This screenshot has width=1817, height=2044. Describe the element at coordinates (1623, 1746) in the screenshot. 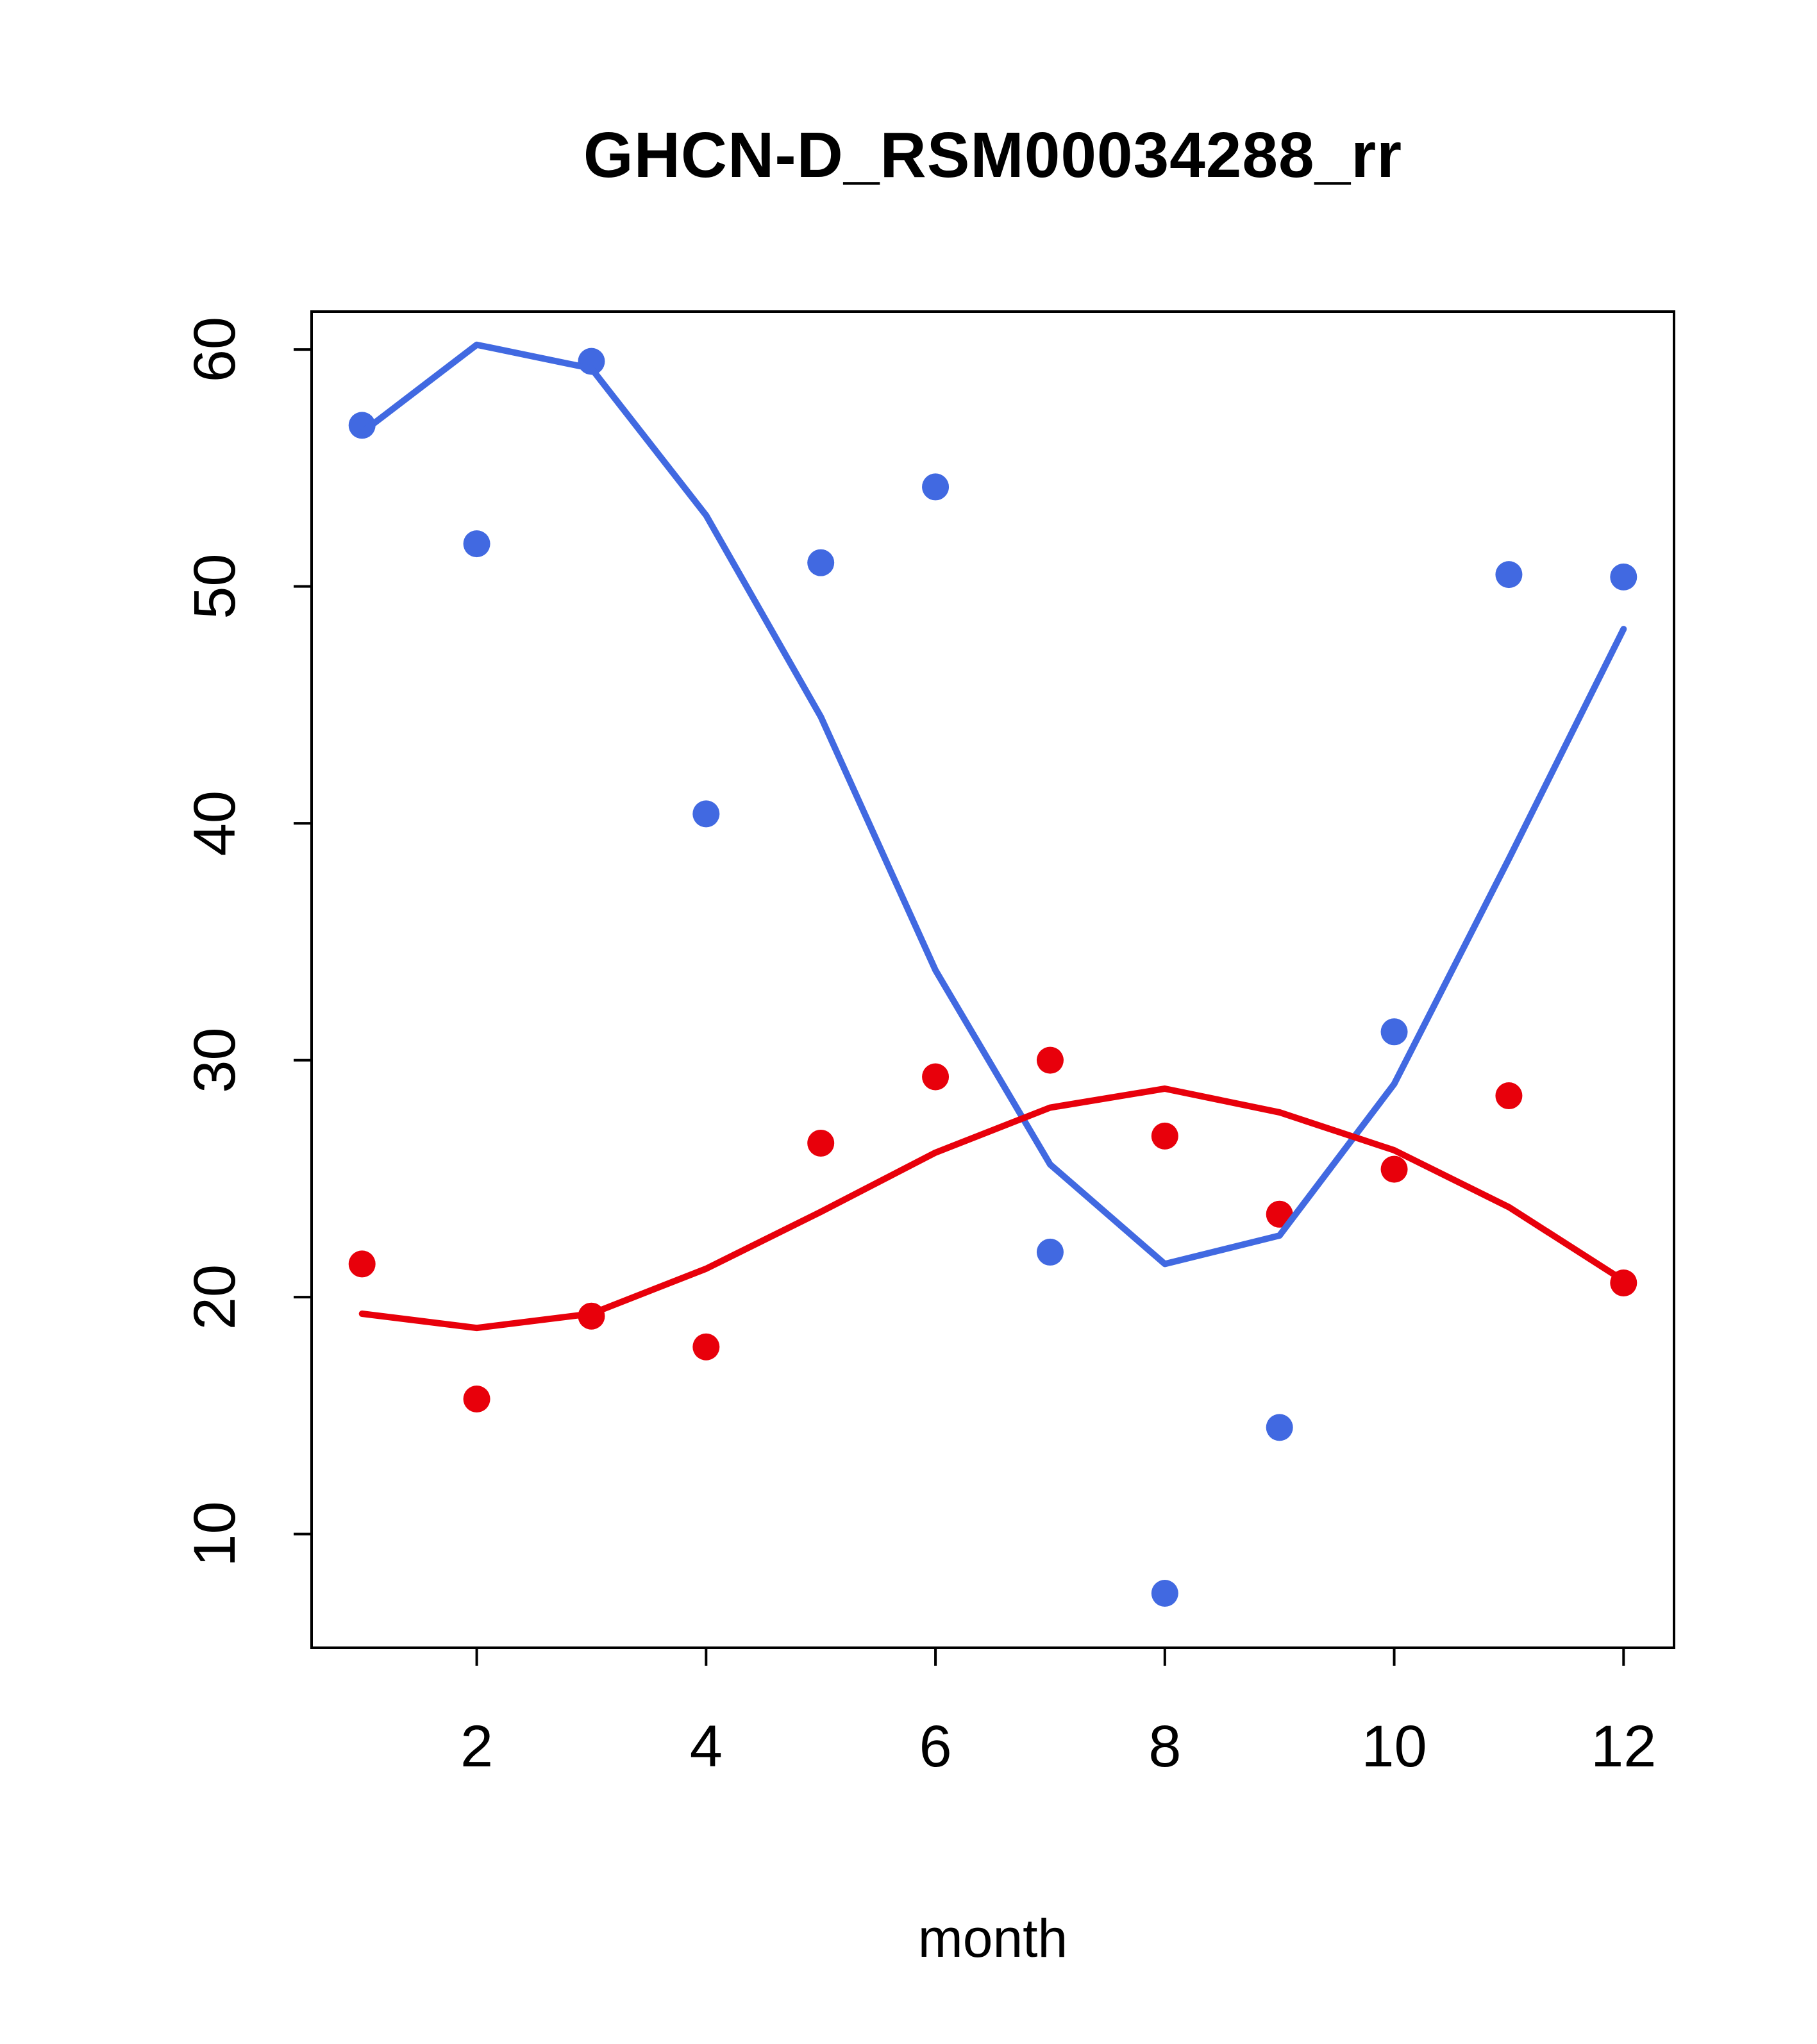

I see `x-axis-tick-label: 12` at that location.